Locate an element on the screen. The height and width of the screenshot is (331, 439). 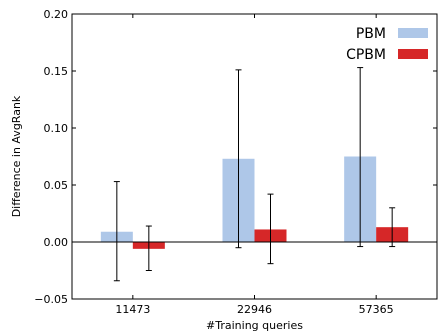
legend: PBM CPBM is located at coordinates (387, 44).